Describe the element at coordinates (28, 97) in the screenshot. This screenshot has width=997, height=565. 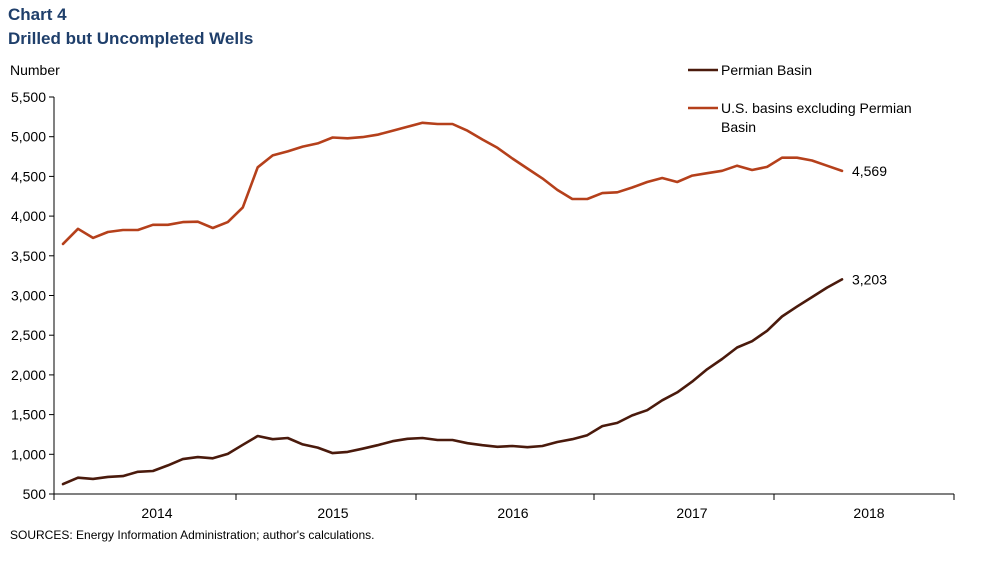
I see `y-tick-label: 5,500` at that location.